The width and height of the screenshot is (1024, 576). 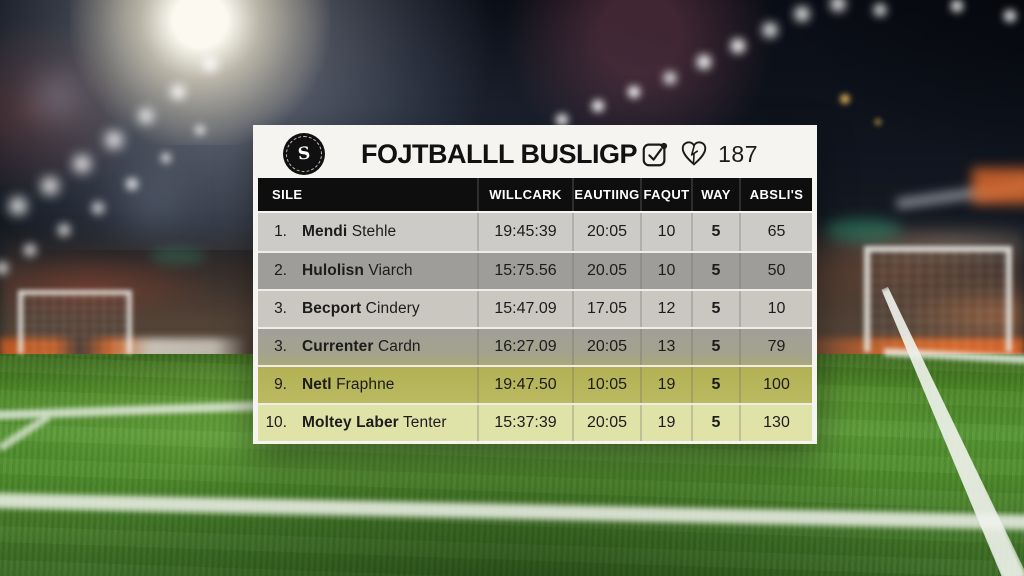 I want to click on card-header: S FOJTBALLL BUSLIGP 187, so click(x=535, y=154).